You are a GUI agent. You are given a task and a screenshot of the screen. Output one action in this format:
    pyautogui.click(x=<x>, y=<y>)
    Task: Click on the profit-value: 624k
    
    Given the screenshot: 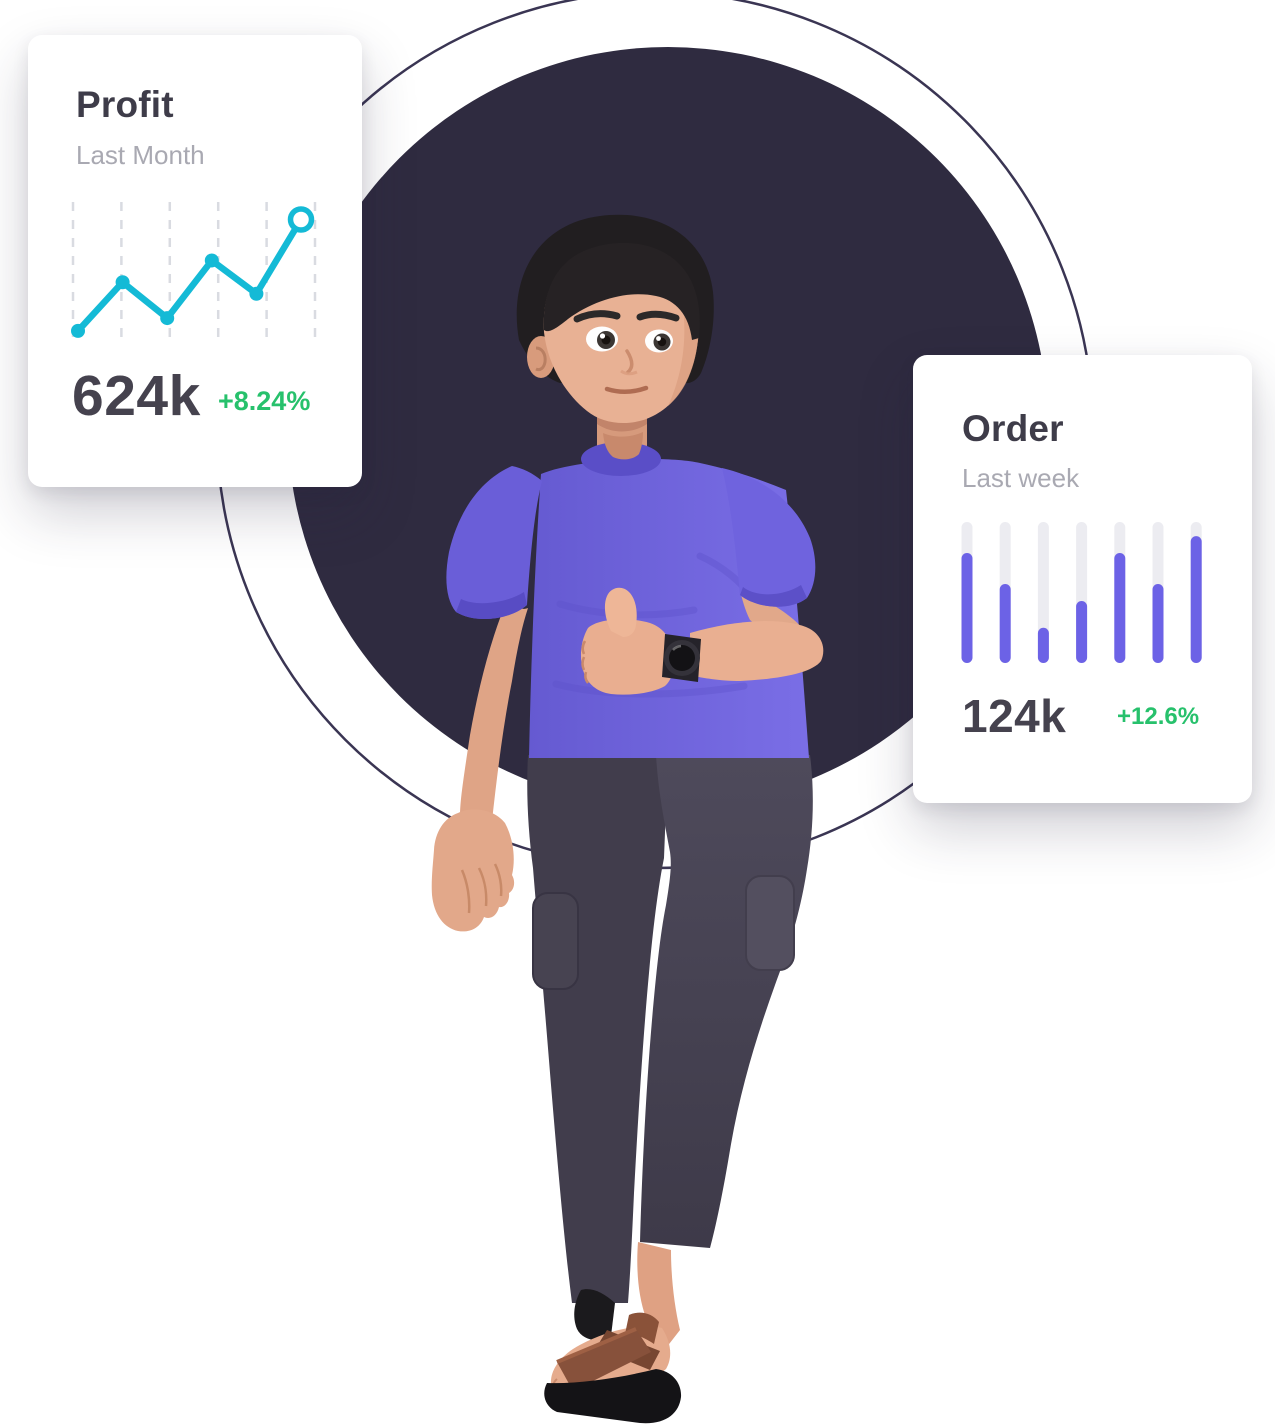 What is the action you would take?
    pyautogui.click(x=136, y=396)
    